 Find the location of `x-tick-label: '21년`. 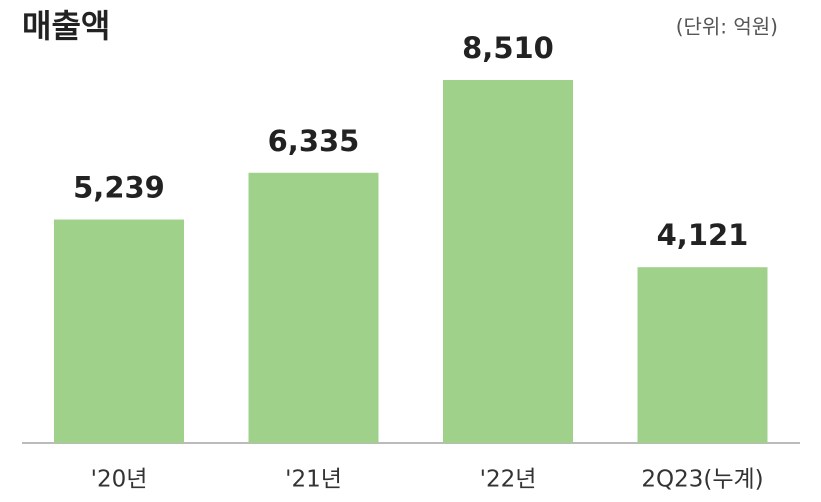

x-tick-label: '21년 is located at coordinates (313, 480).